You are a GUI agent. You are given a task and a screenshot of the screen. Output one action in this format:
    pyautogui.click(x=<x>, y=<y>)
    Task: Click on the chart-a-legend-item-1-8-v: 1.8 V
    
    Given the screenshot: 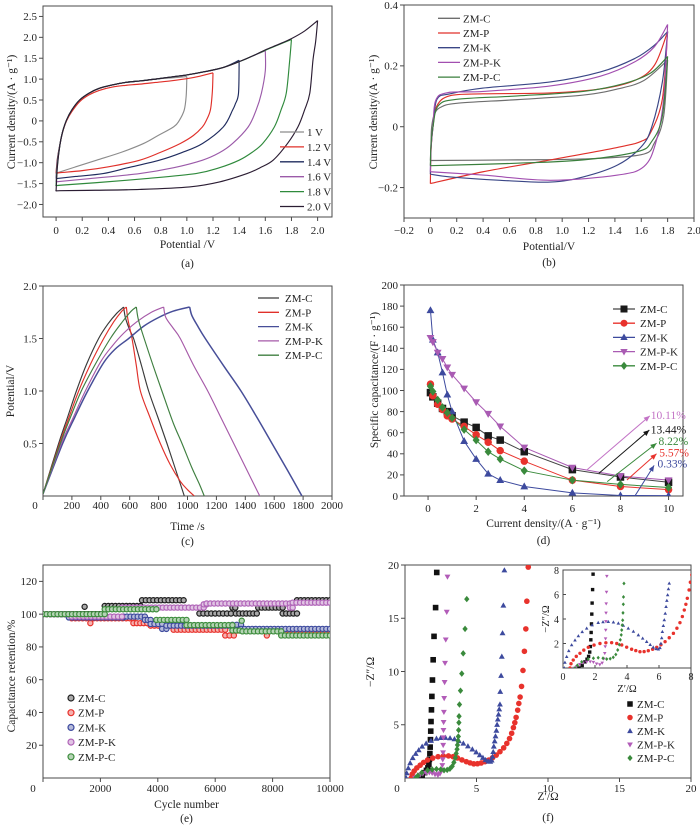 What is the action you would take?
    pyautogui.click(x=305, y=193)
    